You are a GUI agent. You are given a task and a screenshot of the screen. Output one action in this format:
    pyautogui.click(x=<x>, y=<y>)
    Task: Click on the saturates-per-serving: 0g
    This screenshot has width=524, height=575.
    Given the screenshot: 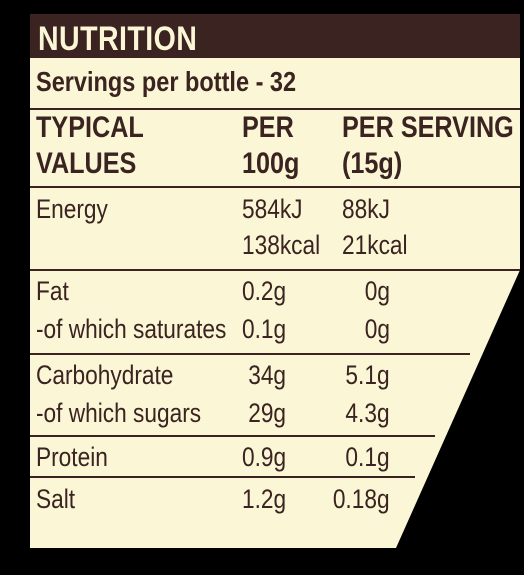 What is the action you would take?
    pyautogui.click(x=377, y=329)
    